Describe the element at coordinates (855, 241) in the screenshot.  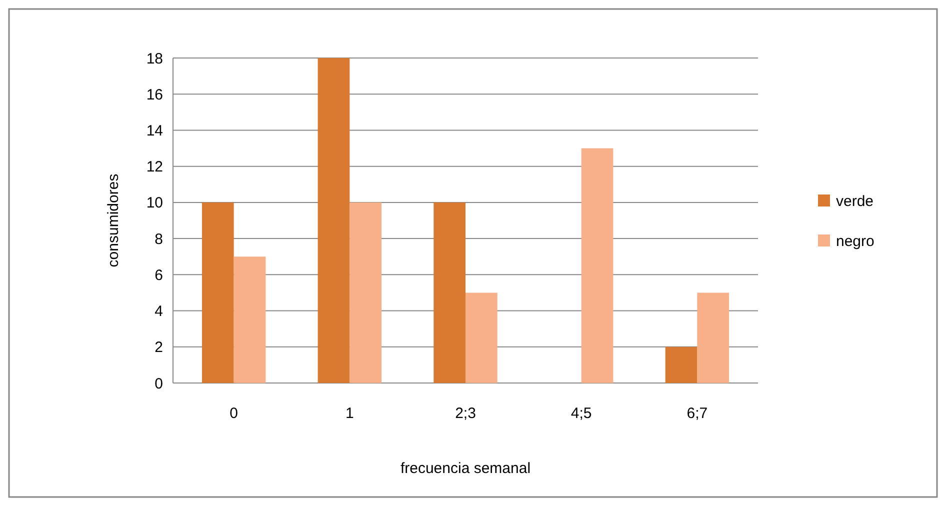
I see `legend-label: negro` at that location.